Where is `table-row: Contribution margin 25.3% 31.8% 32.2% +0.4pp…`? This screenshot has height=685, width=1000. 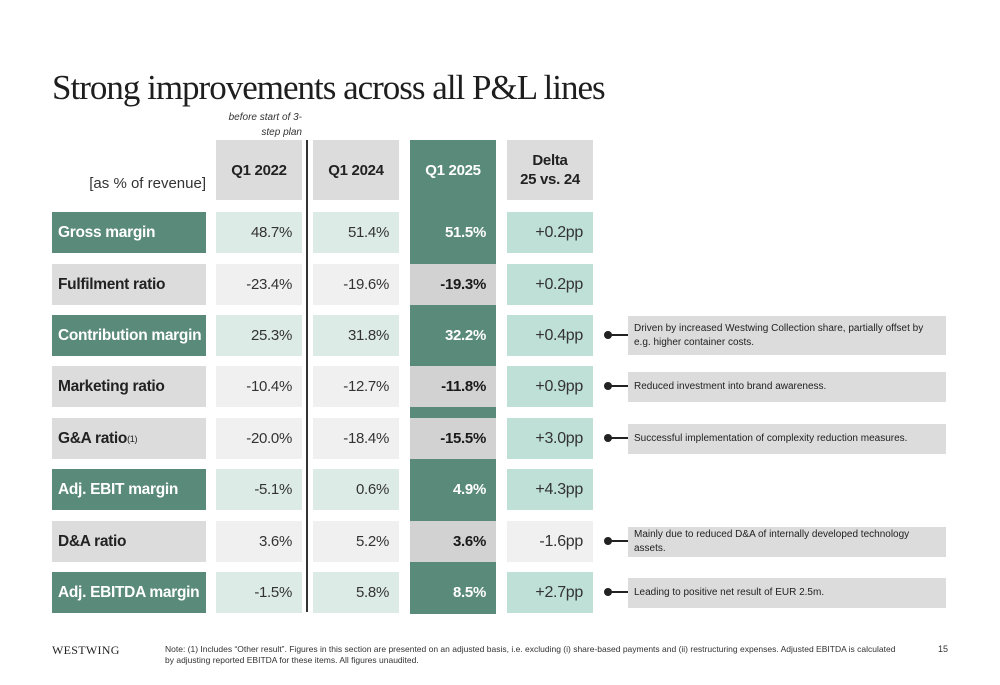 table-row: Contribution margin 25.3% 31.8% 32.2% +0.4pp… is located at coordinates (500, 335).